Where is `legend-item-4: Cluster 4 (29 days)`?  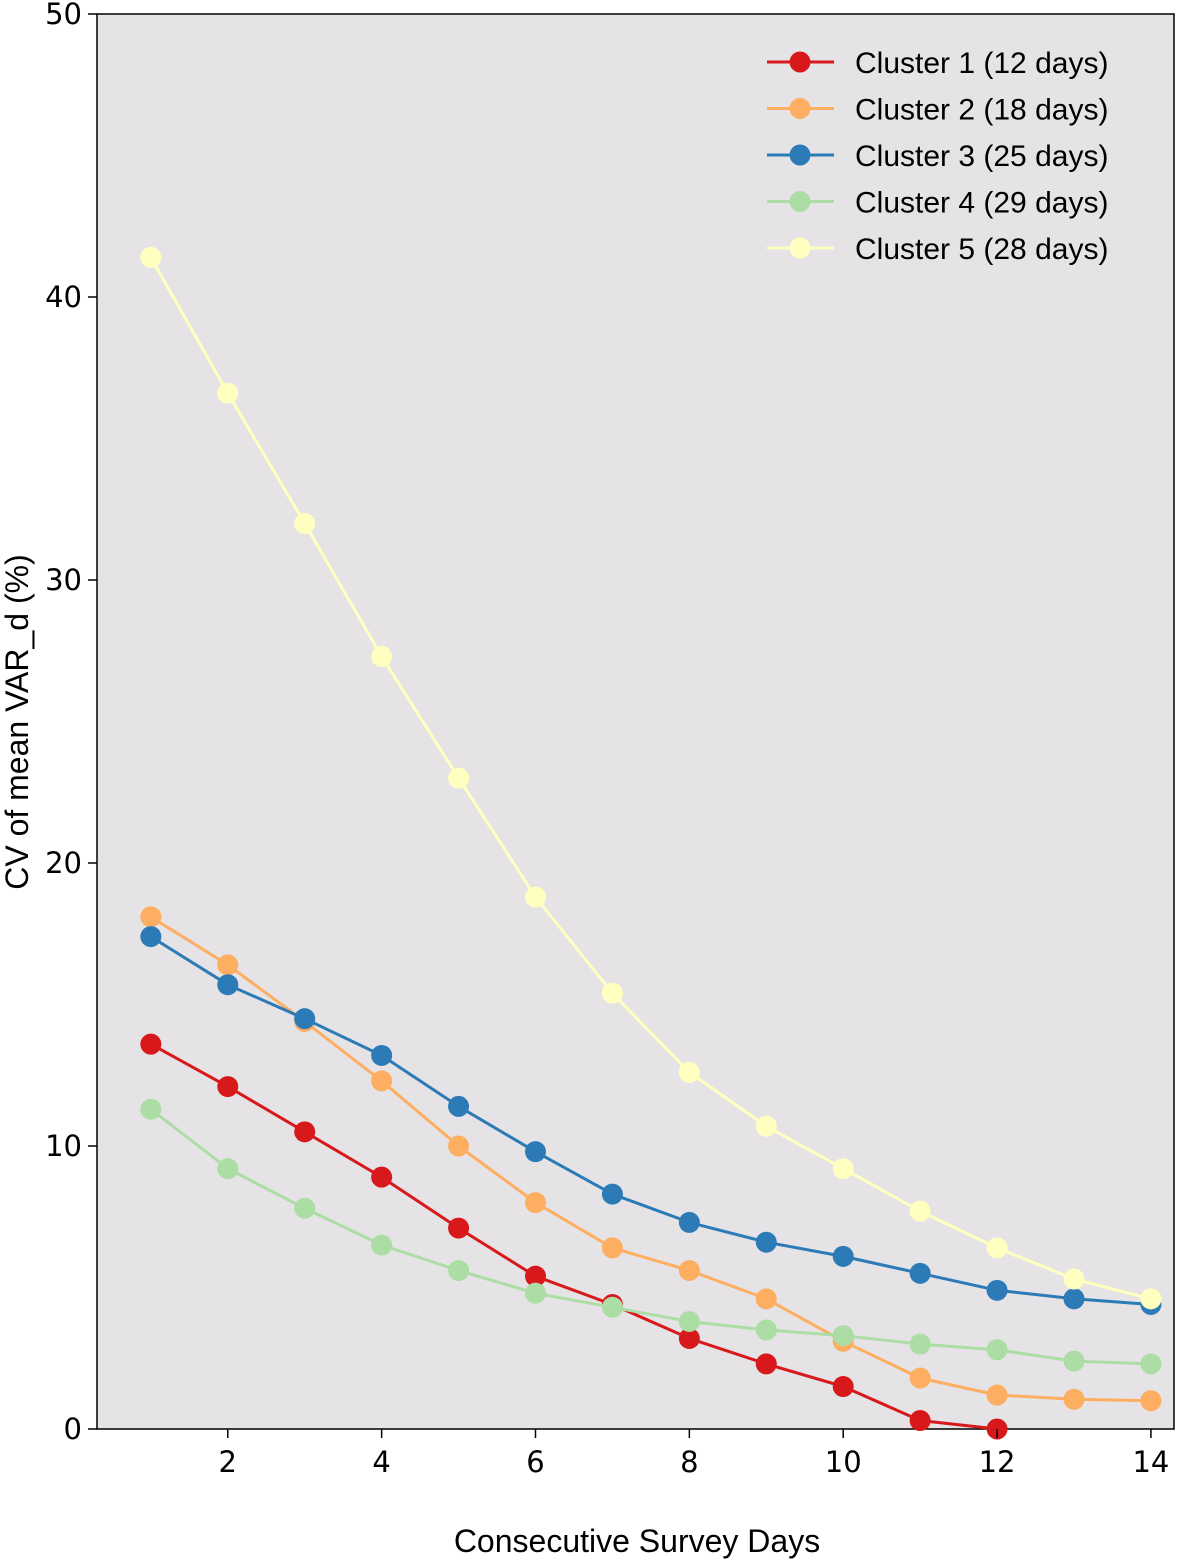
legend-item-4: Cluster 4 (29 days) is located at coordinates (937, 203).